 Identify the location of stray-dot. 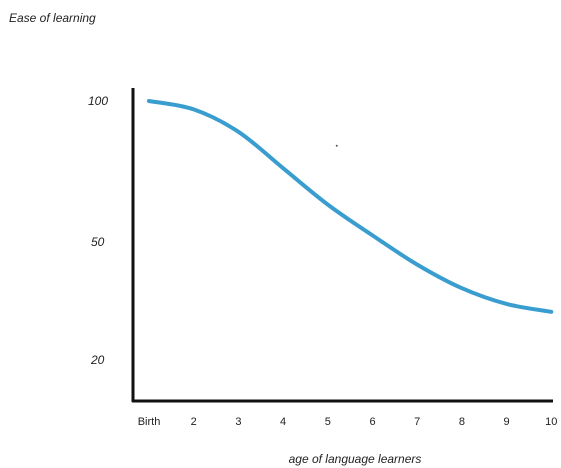
(336, 145).